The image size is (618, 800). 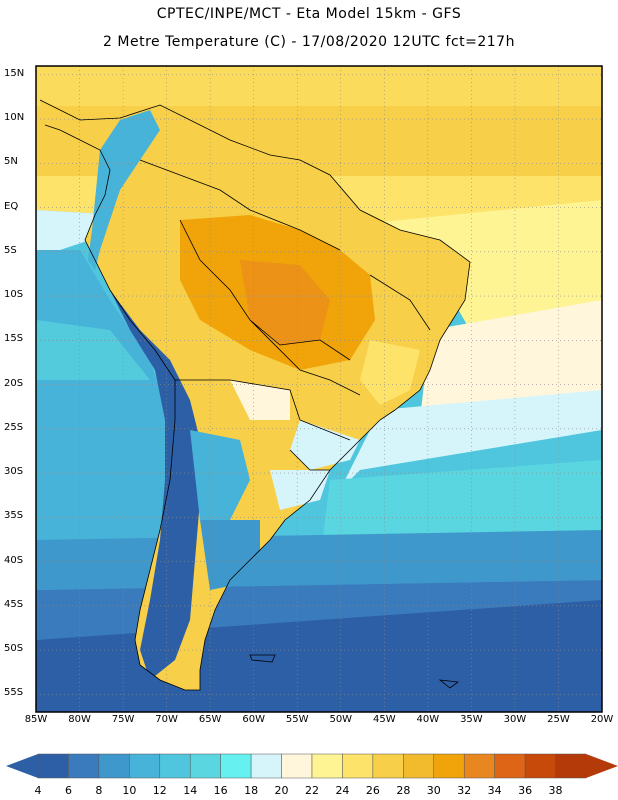 I want to click on colorbar-tick-label: 34, so click(x=494, y=790).